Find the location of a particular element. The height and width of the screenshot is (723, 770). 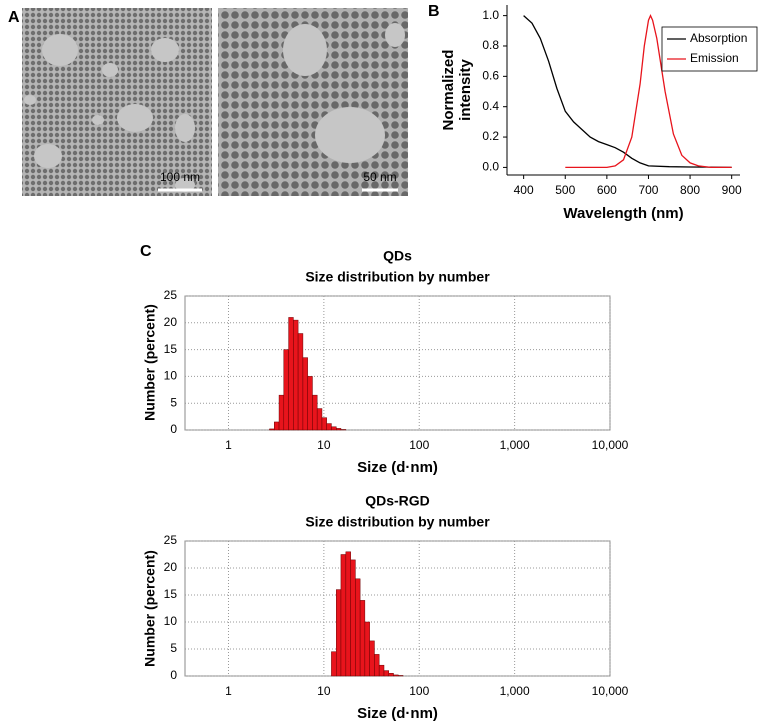

y-tick-label: 0.6 is located at coordinates (490, 76).